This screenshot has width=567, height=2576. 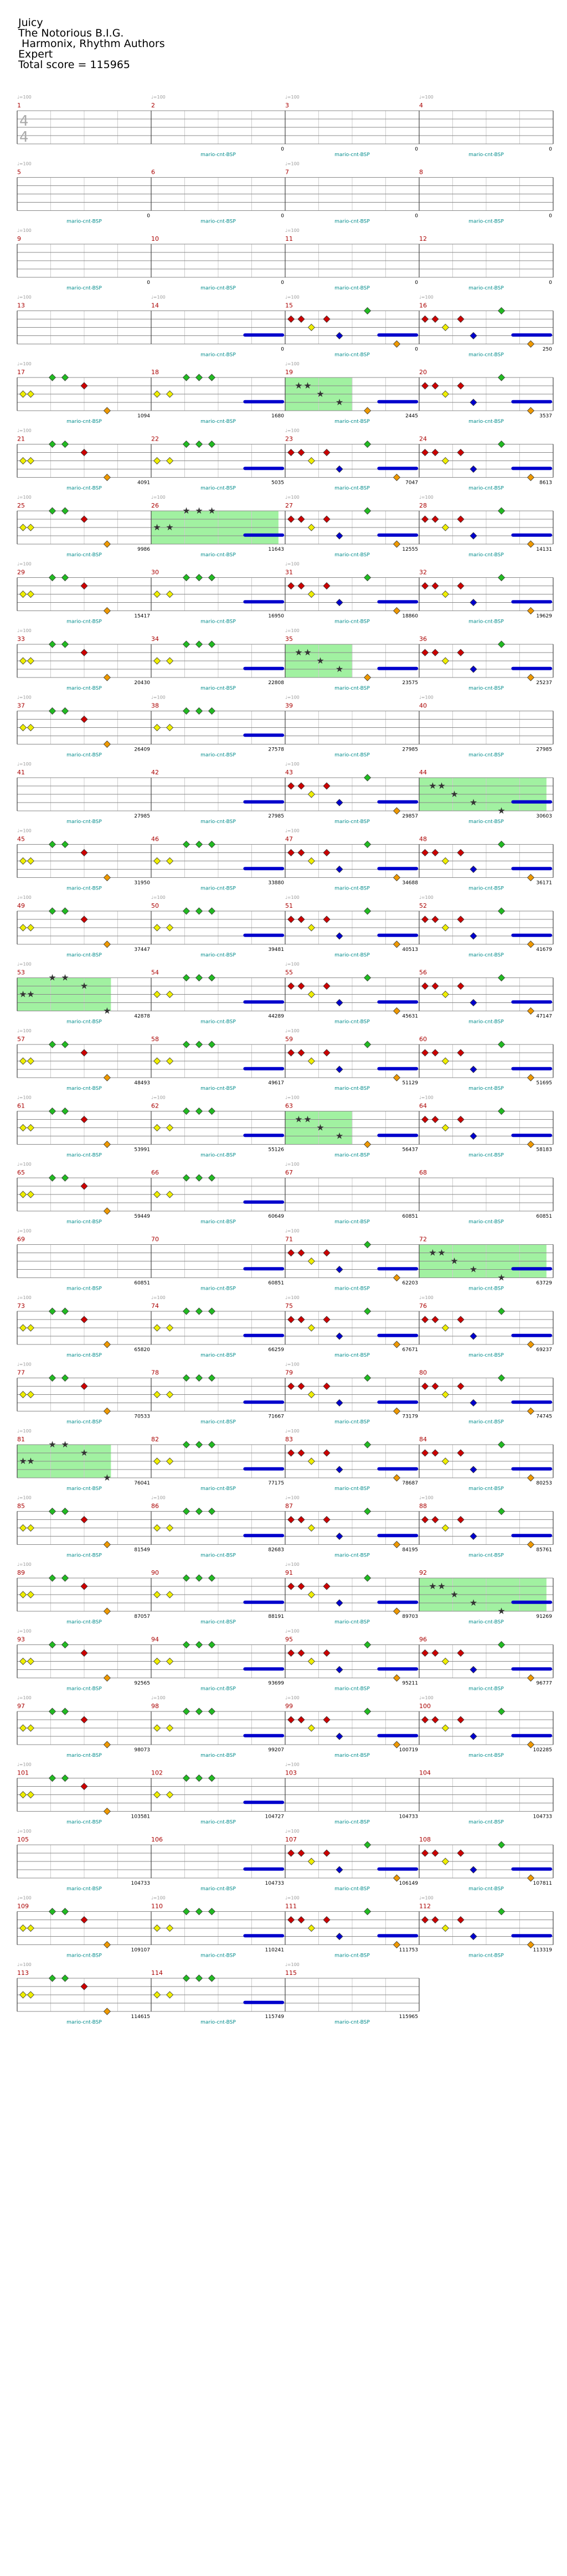 What do you see at coordinates (544, 1684) in the screenshot?
I see `measure-score: 96777` at bounding box center [544, 1684].